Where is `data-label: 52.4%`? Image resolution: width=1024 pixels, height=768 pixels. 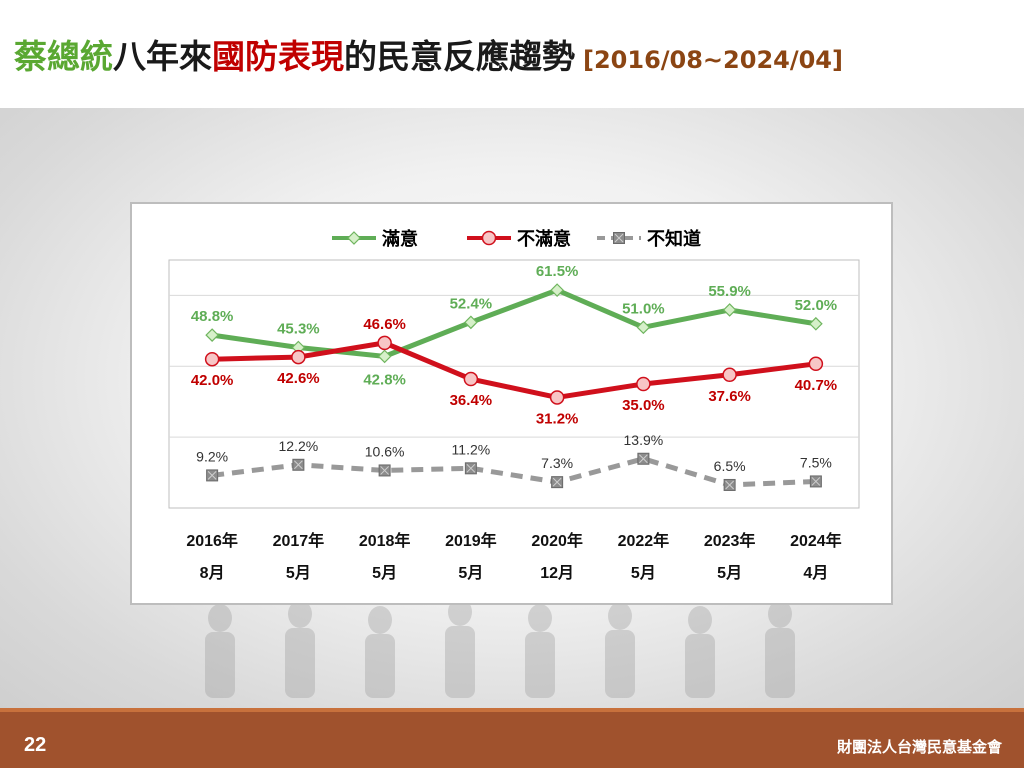 data-label: 52.4% is located at coordinates (471, 303).